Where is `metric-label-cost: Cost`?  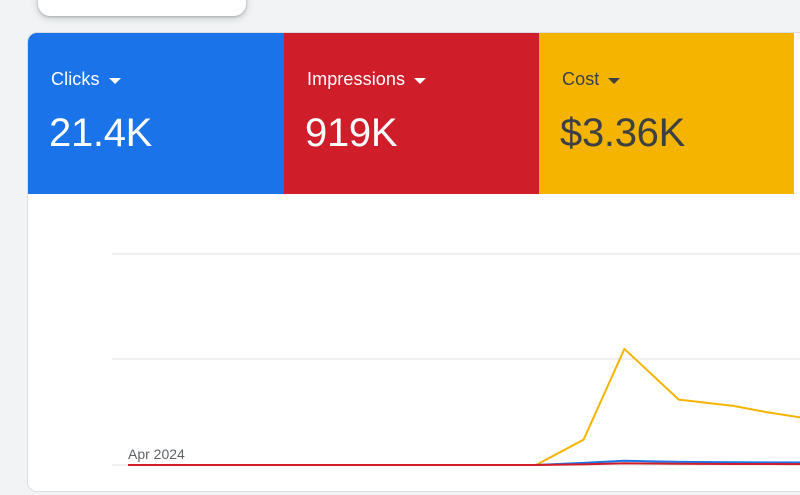
metric-label-cost: Cost is located at coordinates (581, 79).